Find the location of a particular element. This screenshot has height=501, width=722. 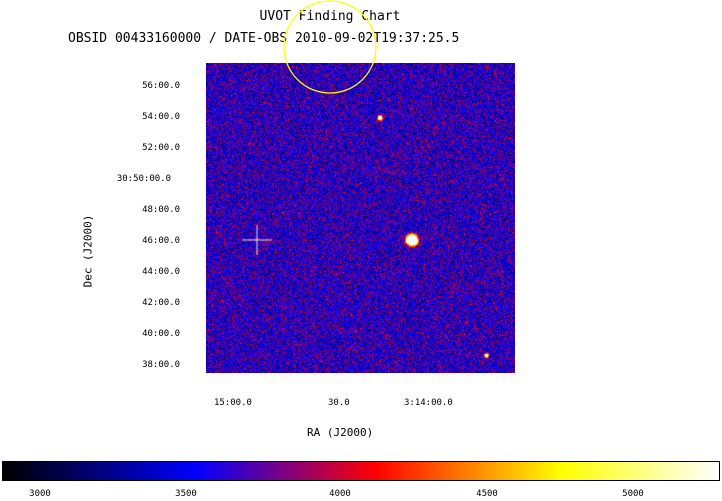

chart-title: UVOT Finding Chart is located at coordinates (330, 16).